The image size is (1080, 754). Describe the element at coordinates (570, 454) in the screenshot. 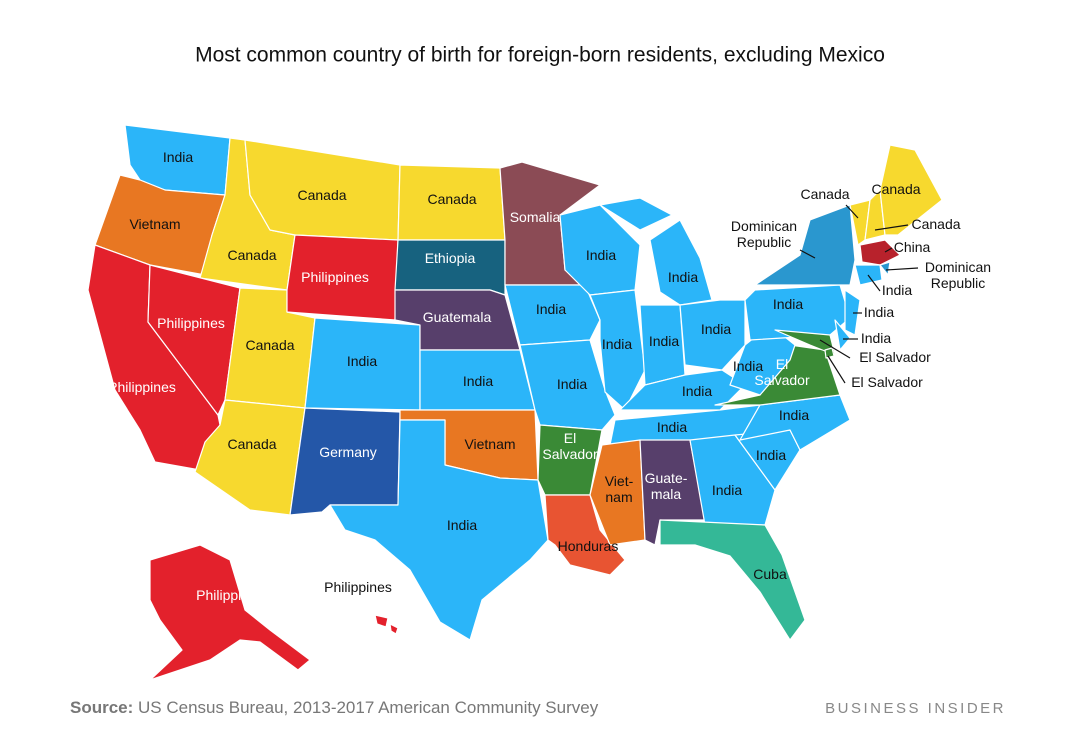

I see `label-line: Salvador` at that location.